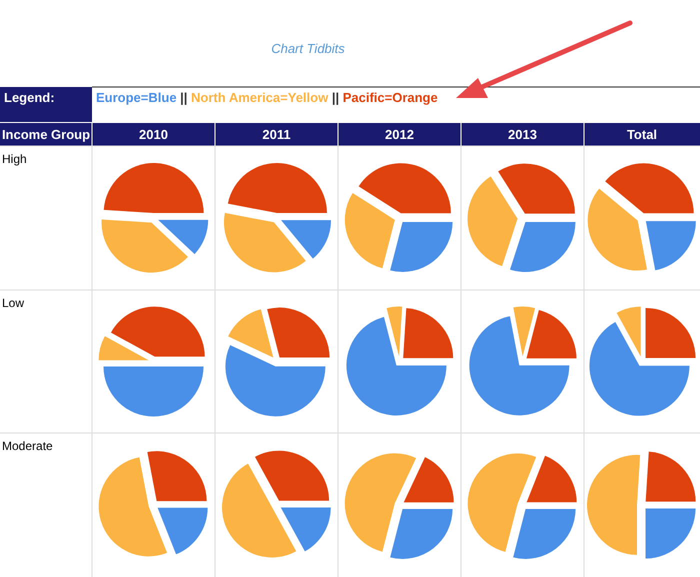  What do you see at coordinates (260, 97) in the screenshot?
I see `text: North America=Yellow` at bounding box center [260, 97].